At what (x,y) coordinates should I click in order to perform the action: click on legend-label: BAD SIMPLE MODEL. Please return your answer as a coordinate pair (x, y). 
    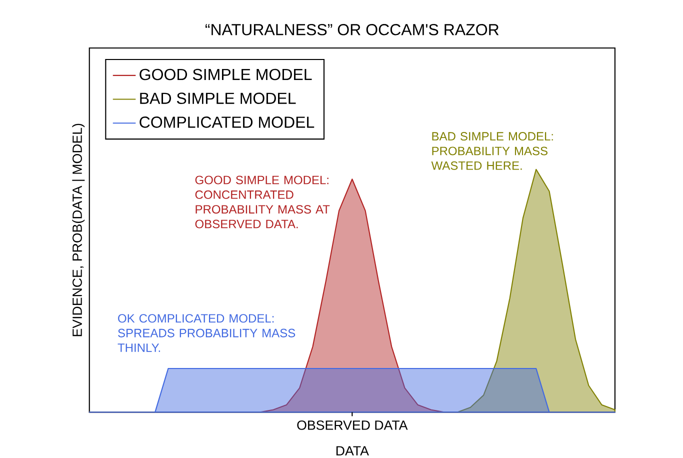
    Looking at the image, I should click on (218, 98).